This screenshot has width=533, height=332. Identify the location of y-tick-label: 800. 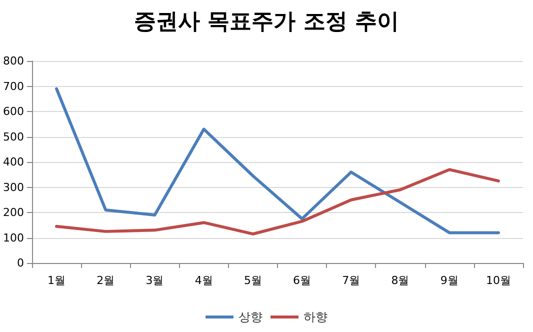
(13, 61).